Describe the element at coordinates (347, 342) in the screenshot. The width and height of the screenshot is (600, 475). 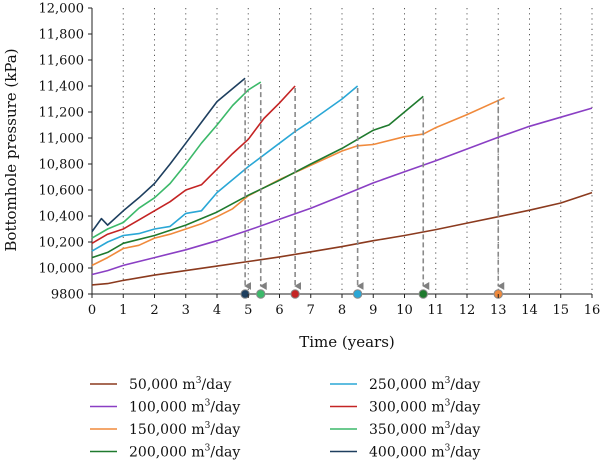
I see `x-axis-title: Time (years)` at that location.